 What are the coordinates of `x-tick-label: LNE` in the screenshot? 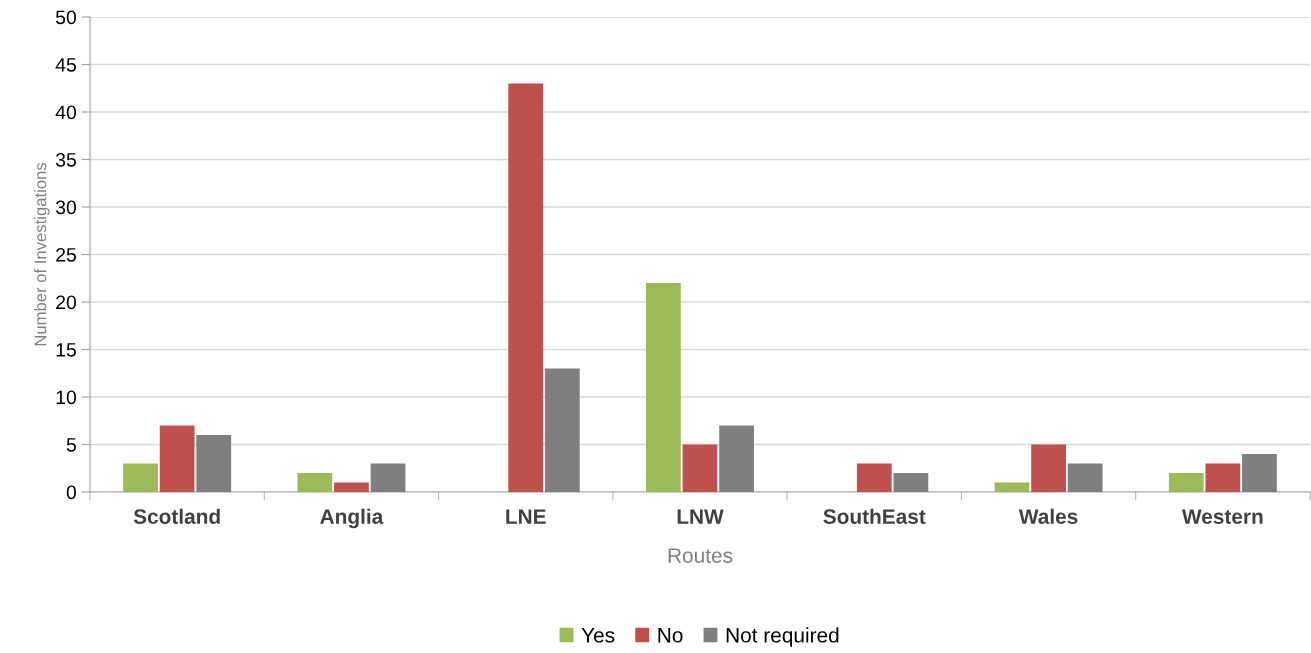 It's located at (526, 516).